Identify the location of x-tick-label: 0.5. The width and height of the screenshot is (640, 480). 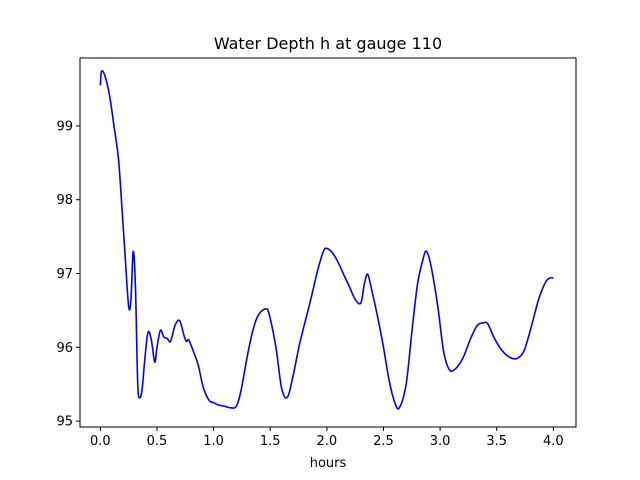
(157, 441).